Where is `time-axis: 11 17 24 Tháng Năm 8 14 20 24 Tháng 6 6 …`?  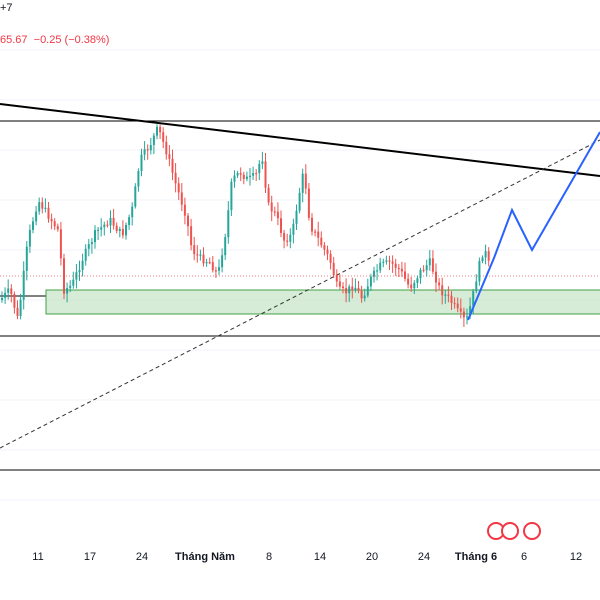 time-axis: 11 17 24 Tháng Năm 8 14 20 24 Tháng 6 6 … is located at coordinates (300, 558).